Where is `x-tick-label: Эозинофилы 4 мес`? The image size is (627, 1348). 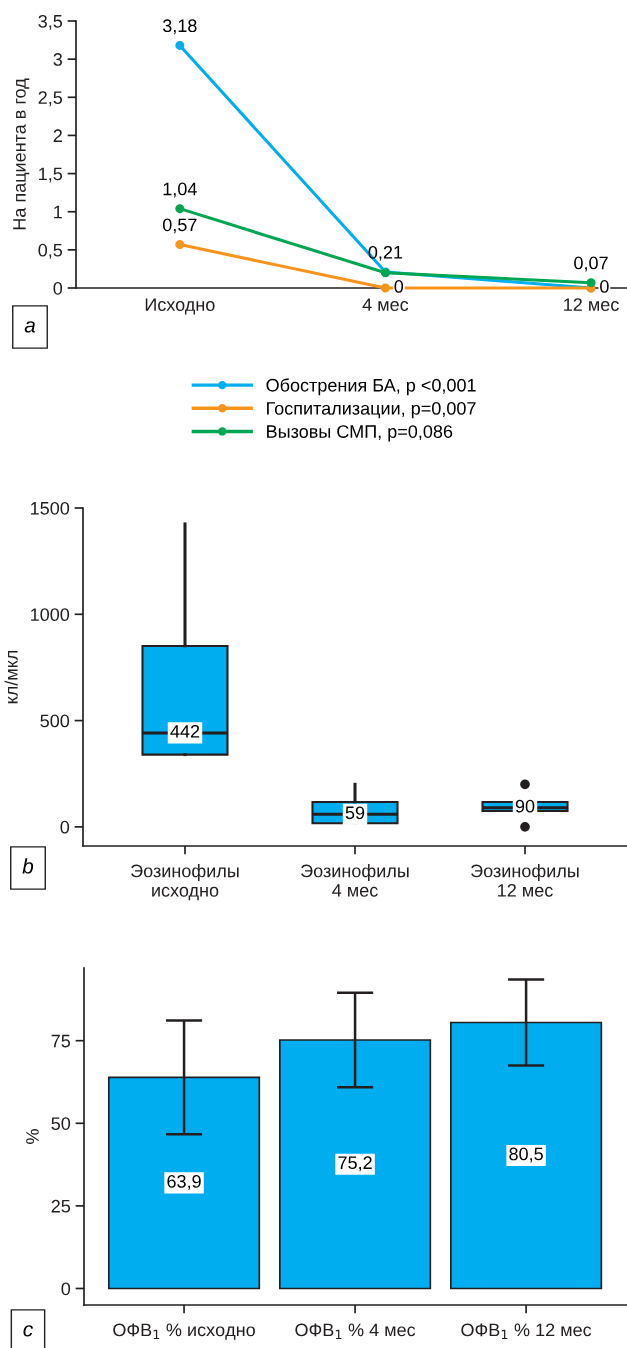
x-tick-label: Эозинофилы 4 мес is located at coordinates (355, 880).